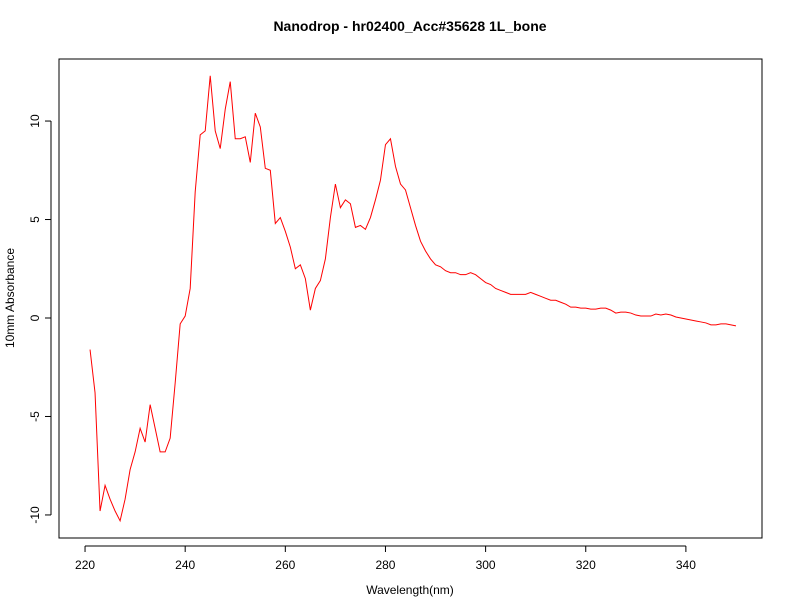  Describe the element at coordinates (35, 219) in the screenshot. I see `y-tick-label: 5` at that location.